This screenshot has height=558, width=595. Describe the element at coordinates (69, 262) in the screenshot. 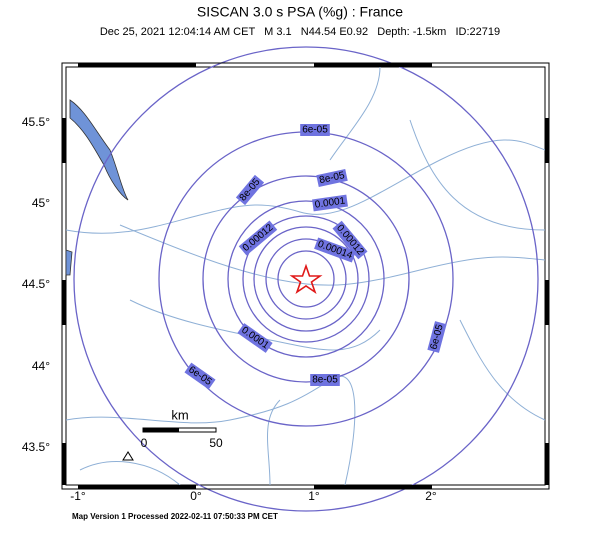

I see `coast` at that location.